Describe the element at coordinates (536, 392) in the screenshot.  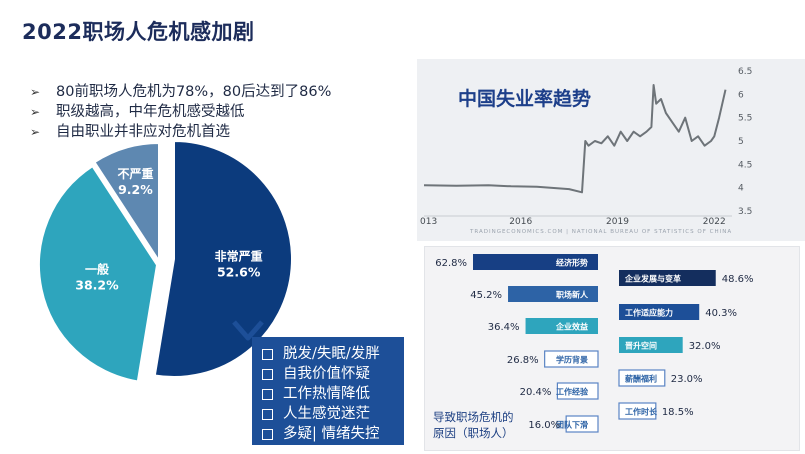
I see `cause-bar-value: 20.4%` at that location.